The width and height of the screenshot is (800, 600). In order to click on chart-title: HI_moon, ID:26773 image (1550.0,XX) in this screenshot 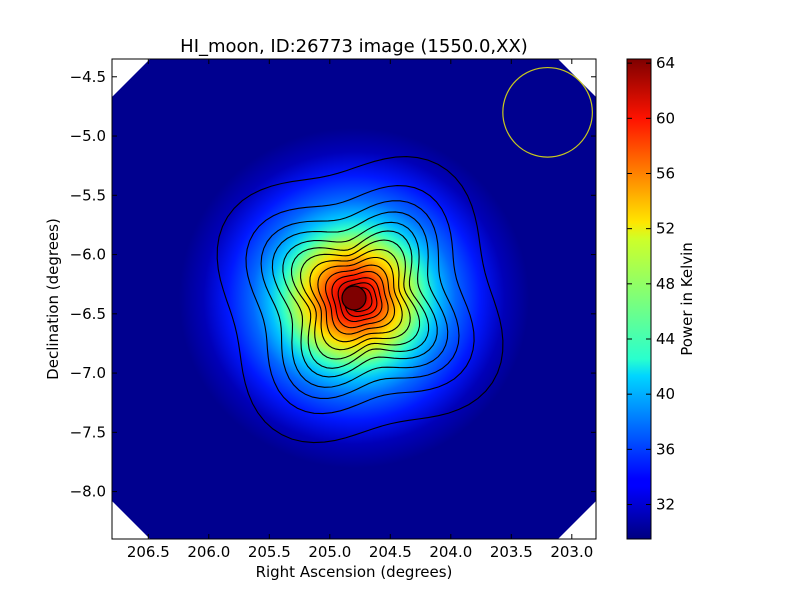, I will do `click(354, 46)`.